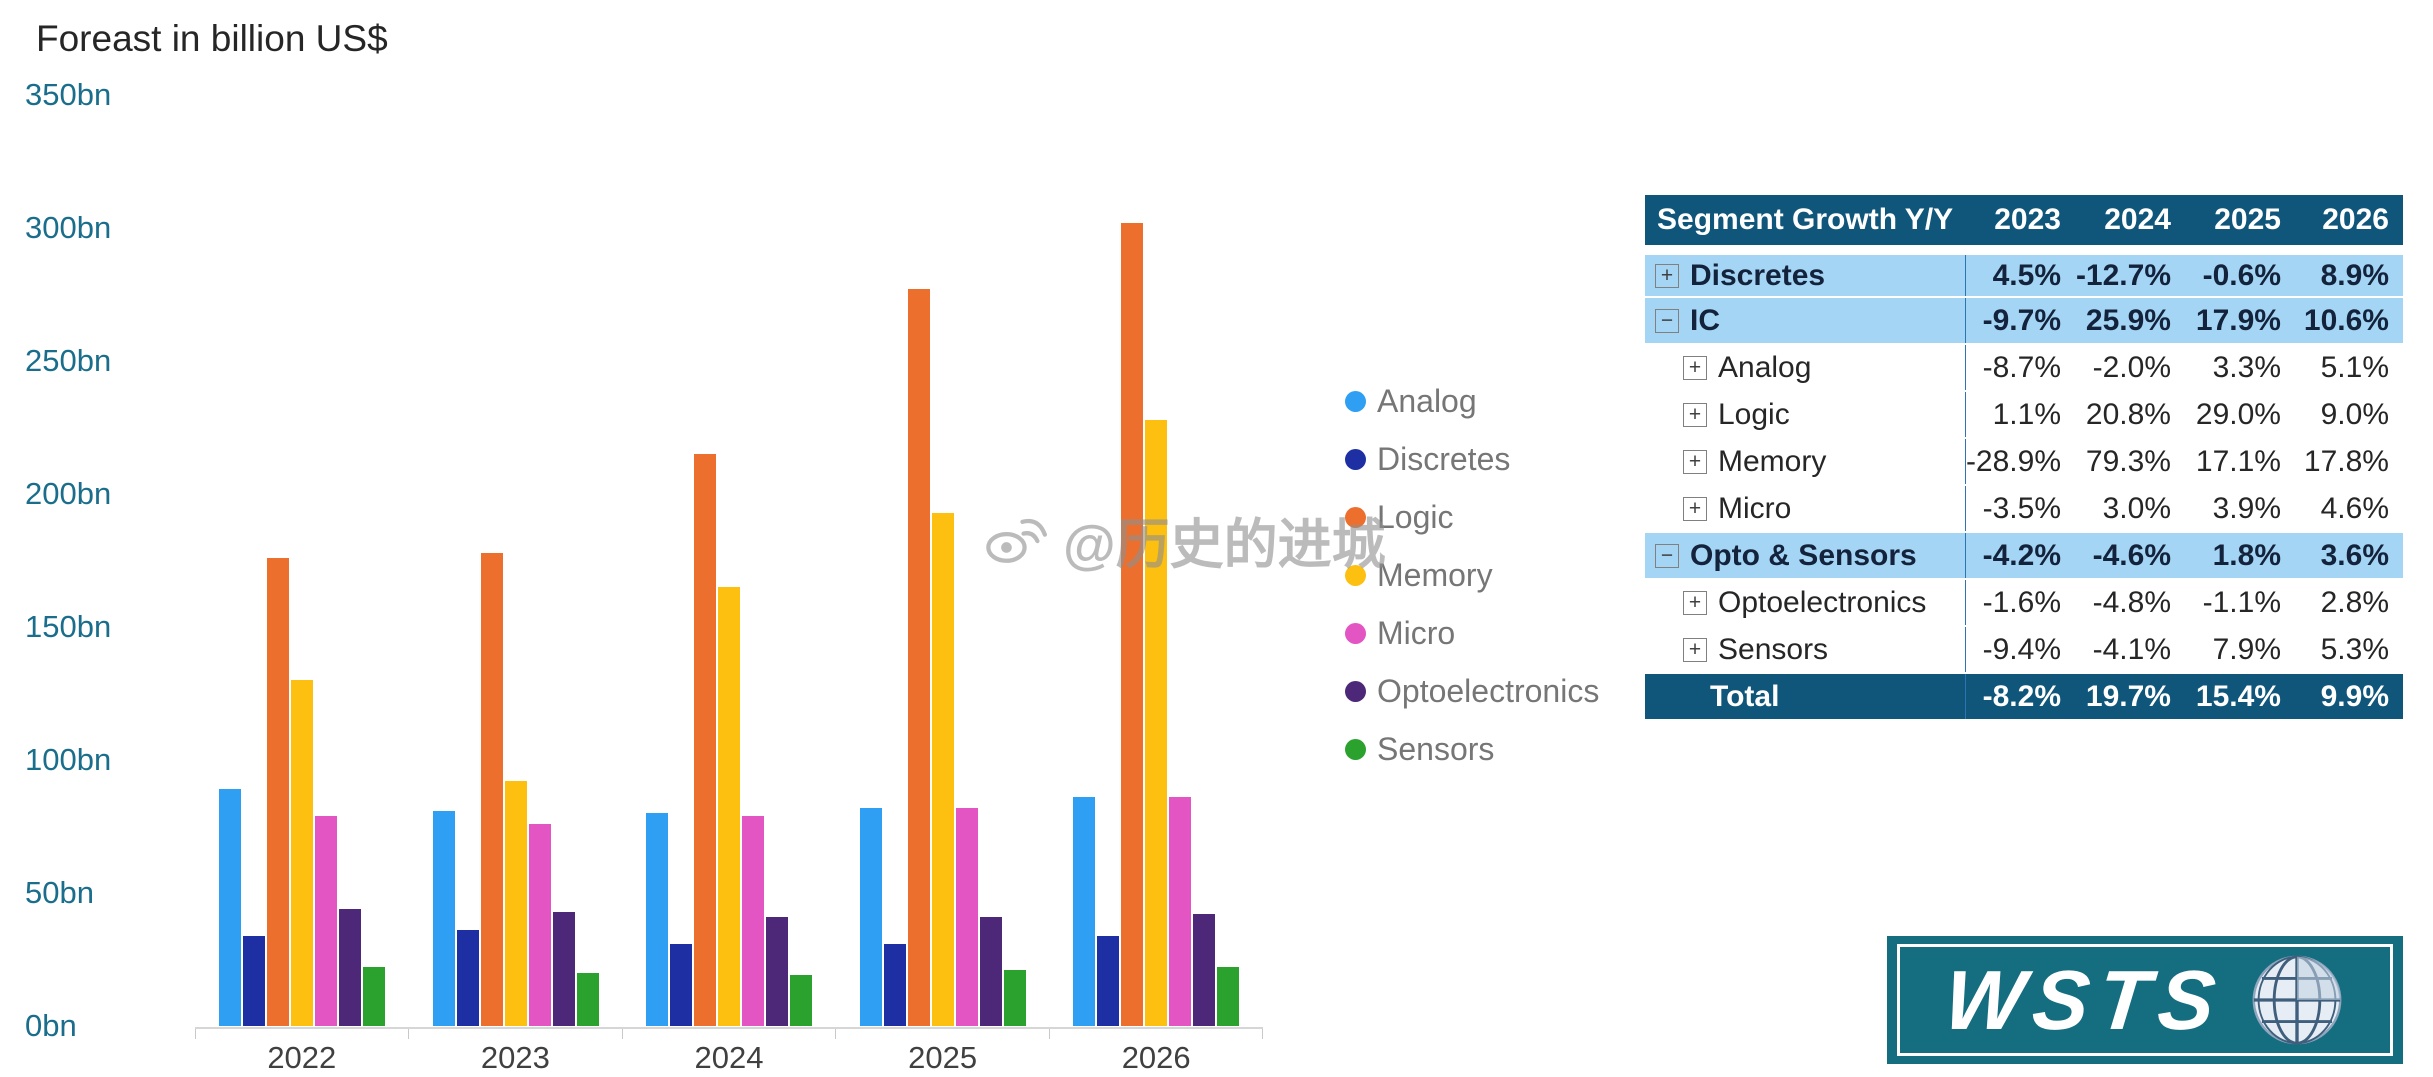  Describe the element at coordinates (2349, 556) in the screenshot. I see `growth-value: 3.6%` at that location.